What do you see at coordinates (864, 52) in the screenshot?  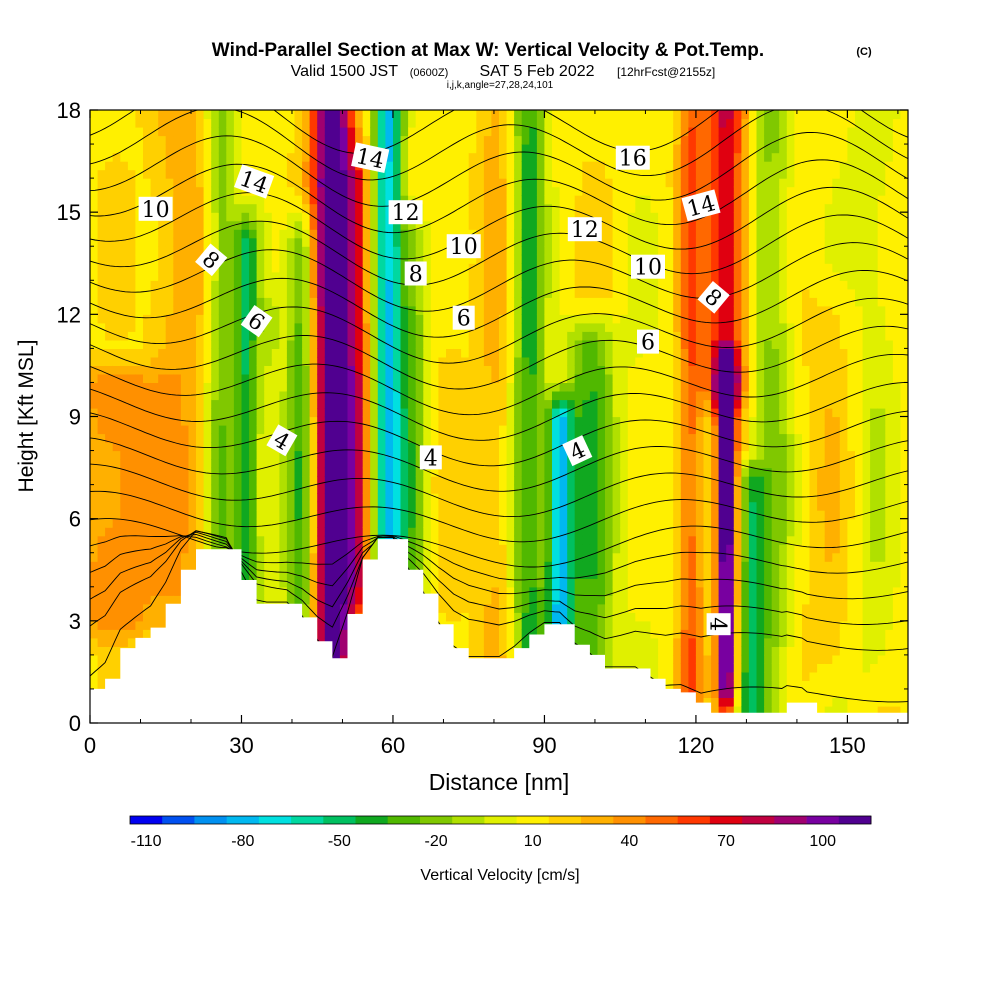 I see `chart-title-mark: (C)` at bounding box center [864, 52].